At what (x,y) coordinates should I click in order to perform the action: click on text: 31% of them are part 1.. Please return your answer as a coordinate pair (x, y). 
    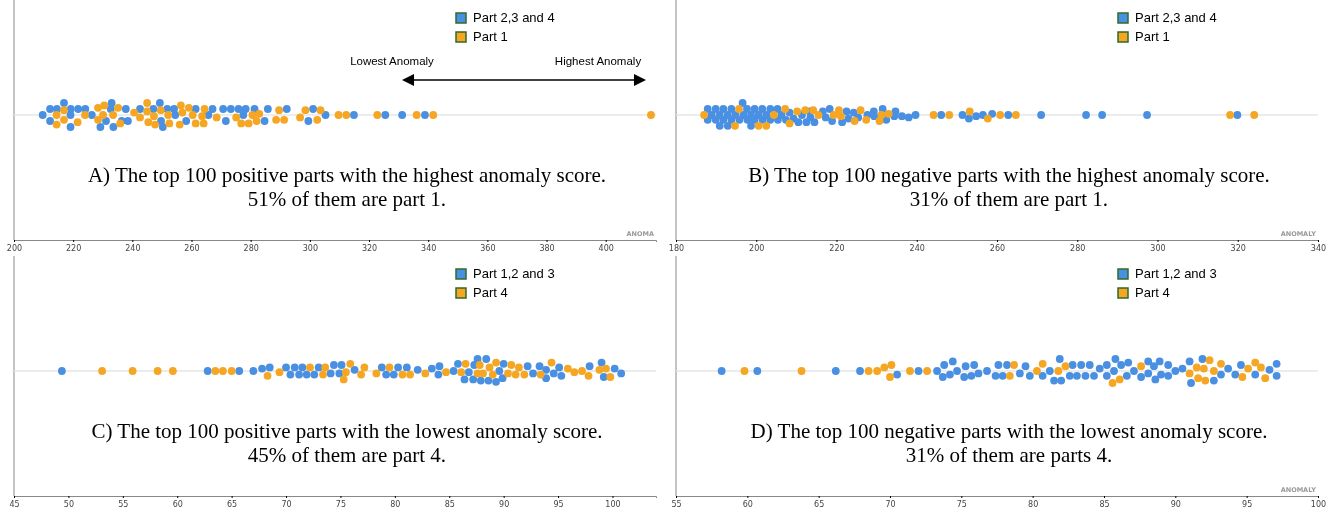
    Looking at the image, I should click on (1009, 199).